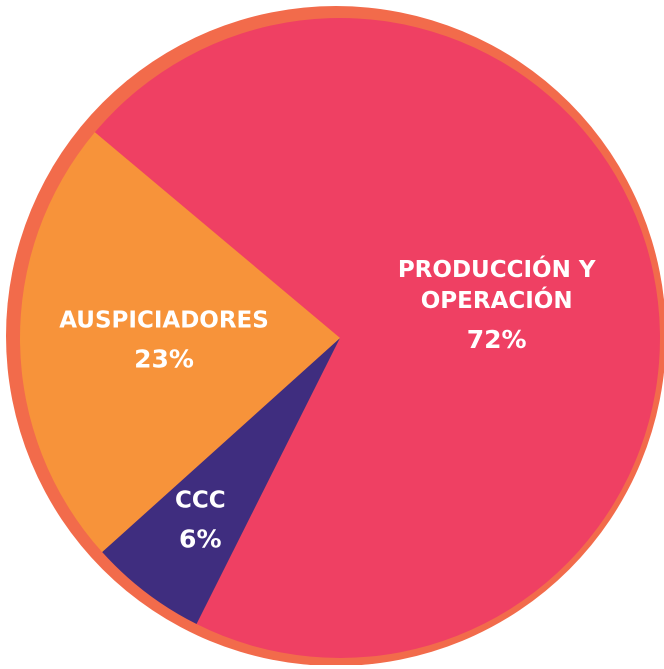 Image resolution: width=664 pixels, height=669 pixels. Describe the element at coordinates (496, 285) in the screenshot. I see `category-label: PRODUCCIÓN Y OPERACIÓN` at that location.